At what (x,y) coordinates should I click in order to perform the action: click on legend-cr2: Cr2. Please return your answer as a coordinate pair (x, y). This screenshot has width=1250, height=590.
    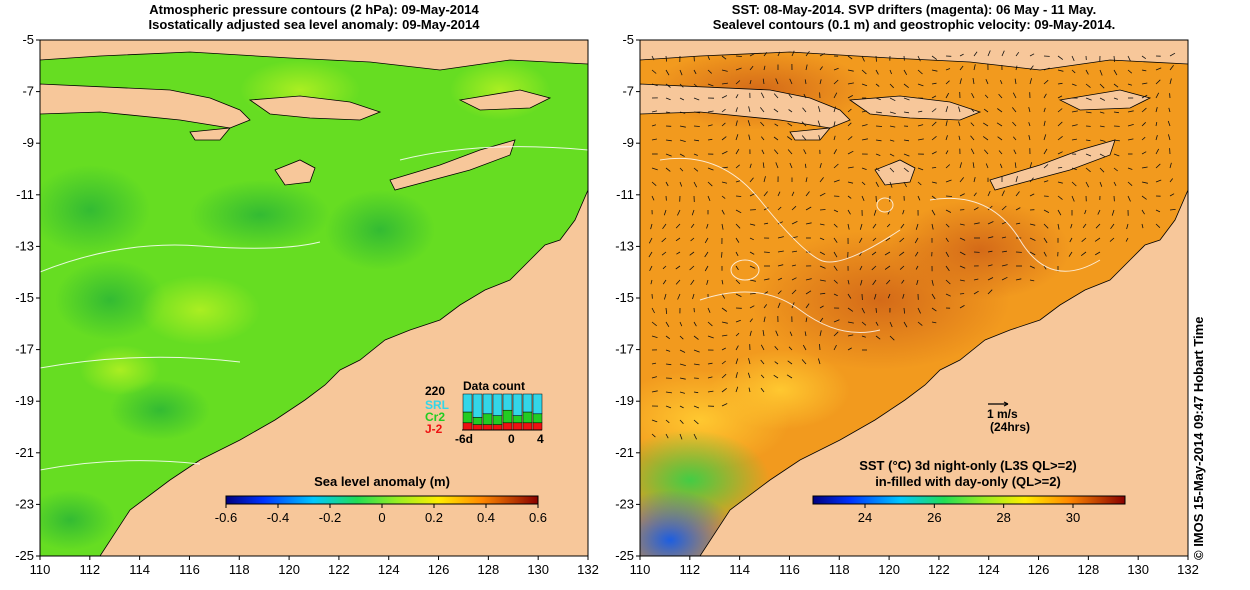
    Looking at the image, I should click on (435, 417).